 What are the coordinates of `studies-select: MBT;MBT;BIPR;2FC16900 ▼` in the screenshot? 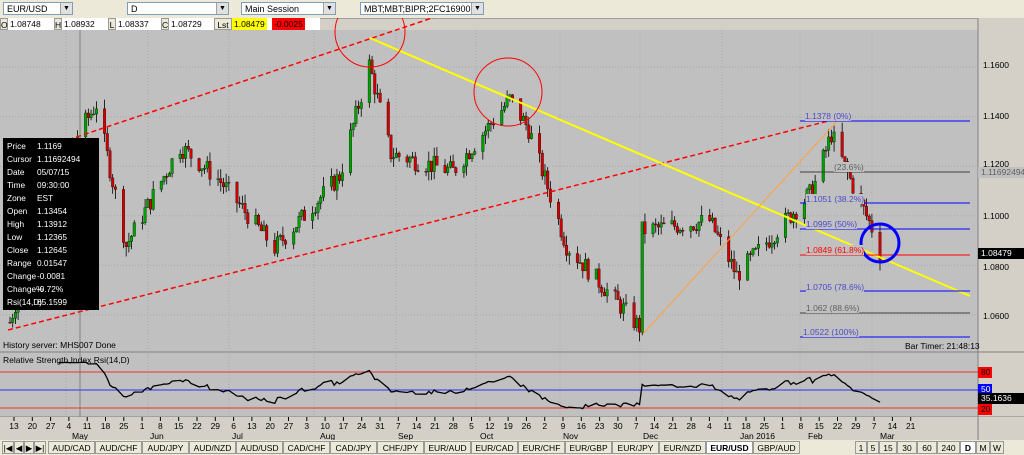 It's located at (422, 8).